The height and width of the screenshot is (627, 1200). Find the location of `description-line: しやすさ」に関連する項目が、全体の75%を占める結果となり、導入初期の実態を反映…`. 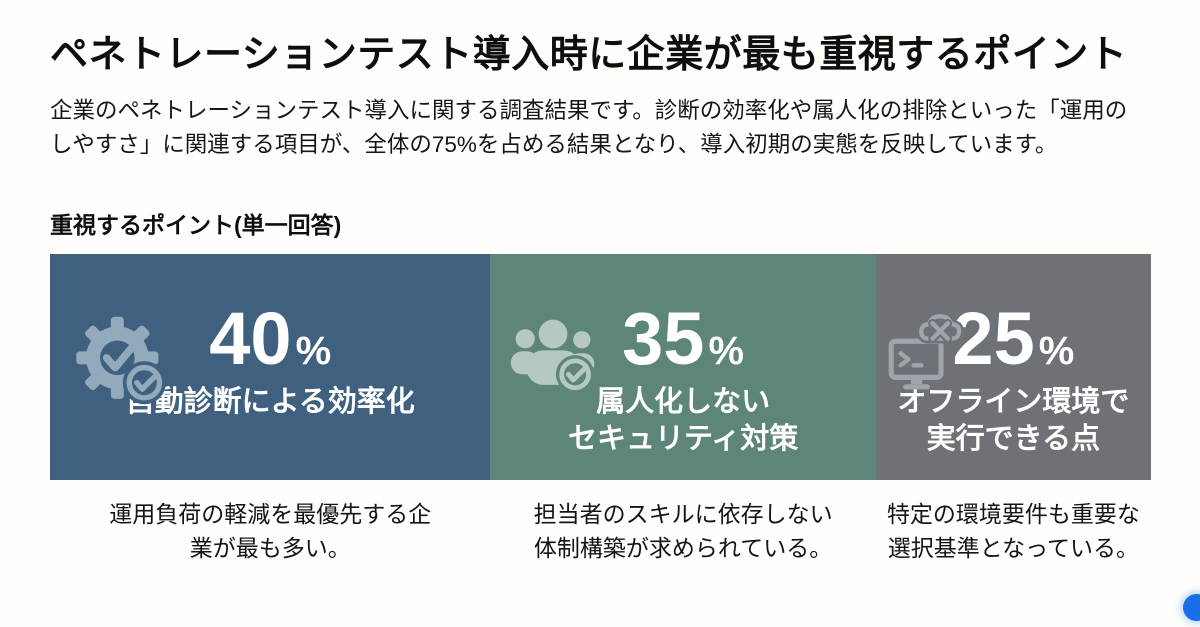

description-line: しやすさ」に関連する項目が、全体の75%を占める結果となり、導入初期の実態を反映… is located at coordinates (554, 144).